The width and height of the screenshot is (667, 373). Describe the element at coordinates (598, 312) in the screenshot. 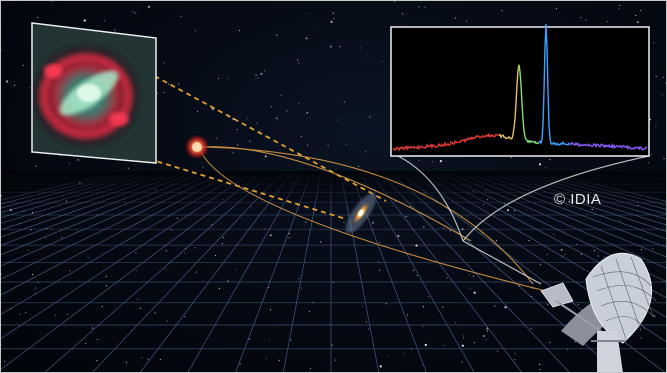

I see `radio-telescope-dish` at that location.